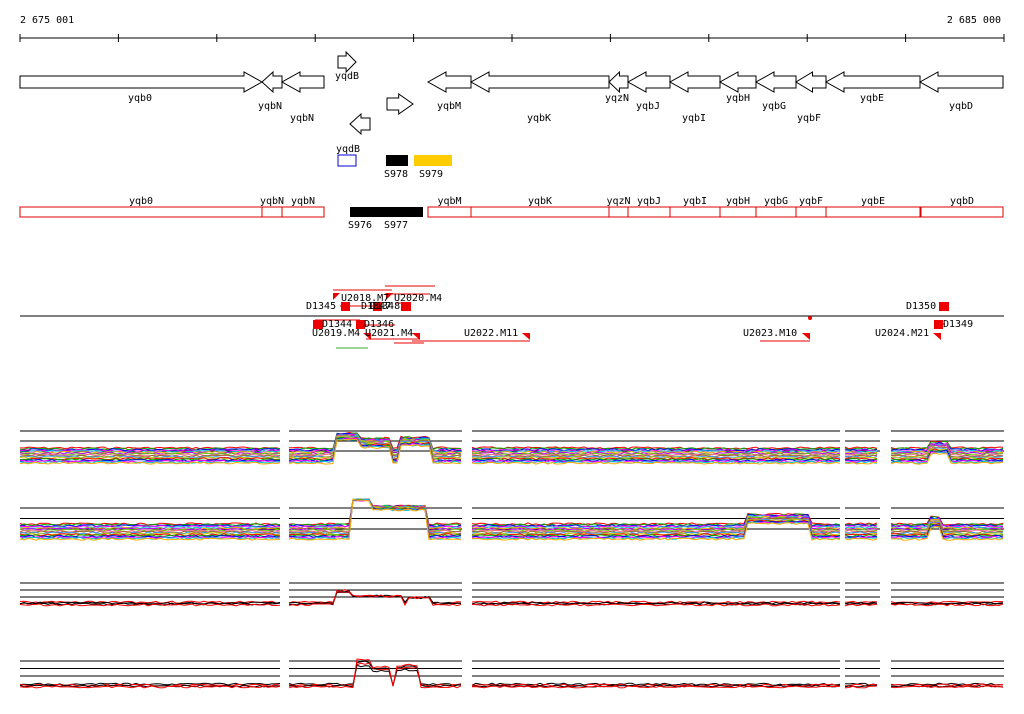  What do you see at coordinates (449, 82) in the screenshot?
I see `gene-arrow-yqbM` at bounding box center [449, 82].